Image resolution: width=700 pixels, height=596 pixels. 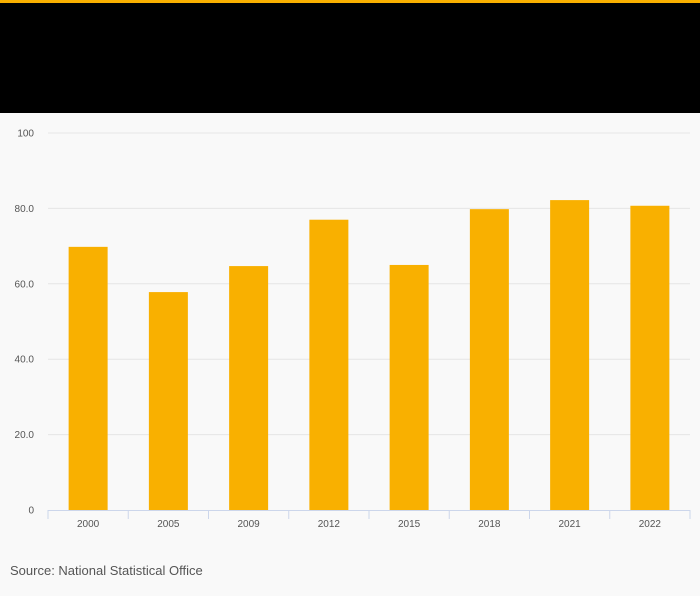 What do you see at coordinates (168, 524) in the screenshot?
I see `x-tick-label: 2005` at bounding box center [168, 524].